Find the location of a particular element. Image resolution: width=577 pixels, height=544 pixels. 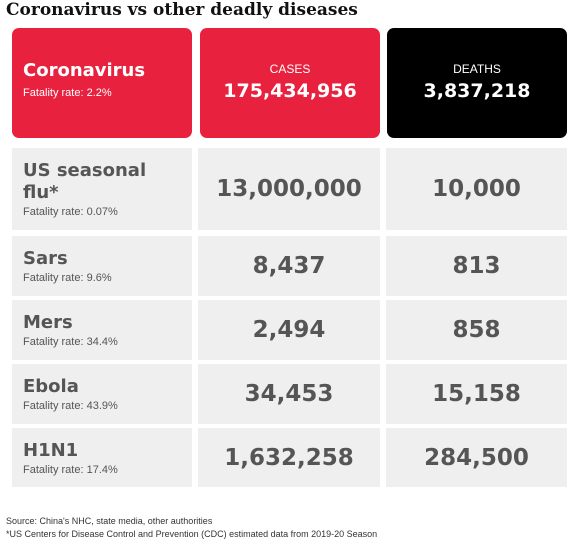

row-label-cell: Sars Fatality rate: 9.6% is located at coordinates (102, 266).